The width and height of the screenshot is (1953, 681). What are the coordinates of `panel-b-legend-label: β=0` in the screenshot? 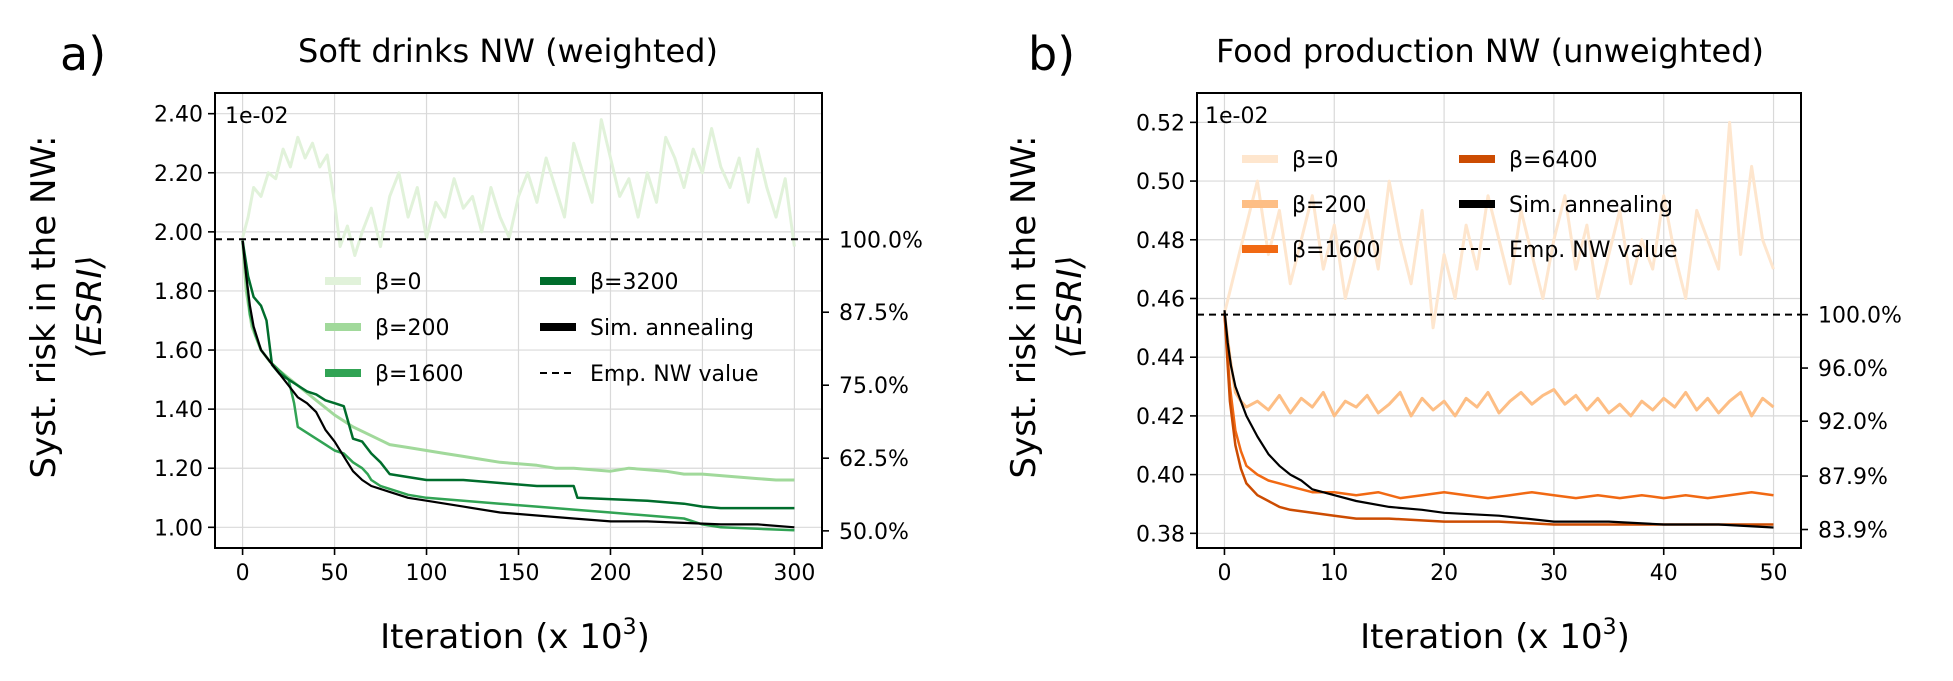 It's located at (1315, 160).